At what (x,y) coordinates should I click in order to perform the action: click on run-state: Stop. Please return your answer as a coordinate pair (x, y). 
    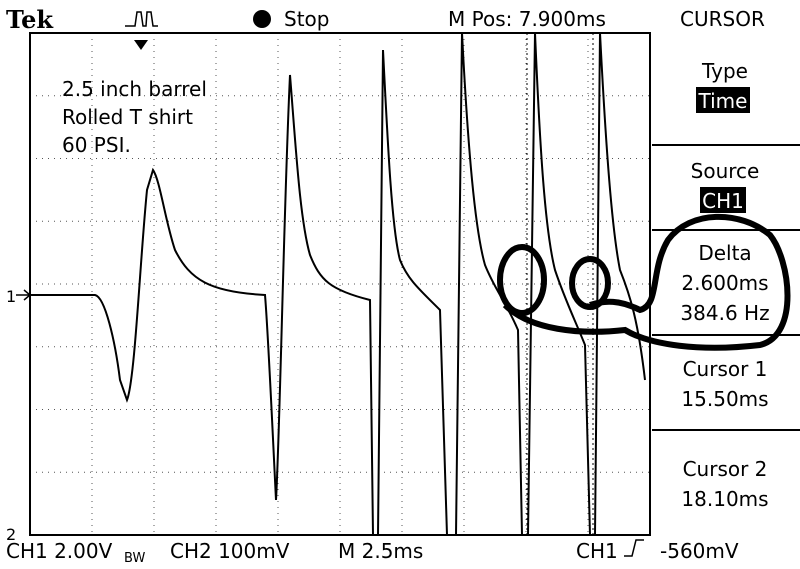
    Looking at the image, I should click on (306, 19).